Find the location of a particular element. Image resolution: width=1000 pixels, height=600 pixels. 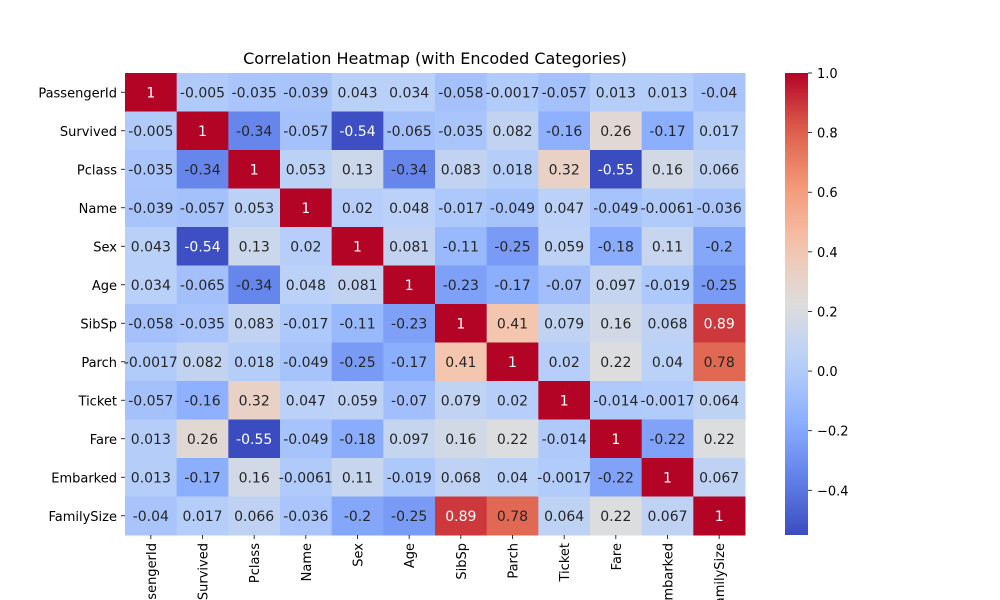

cell-value-label: -0.23 is located at coordinates (461, 286).